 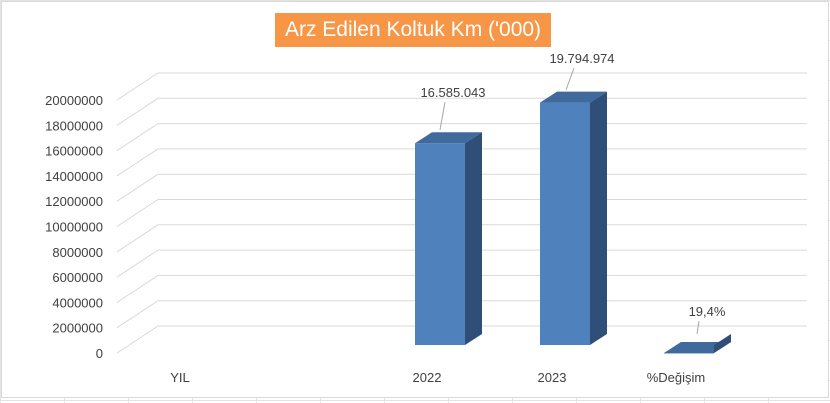 I want to click on y-tick-label: 12000000, so click(x=74, y=201).